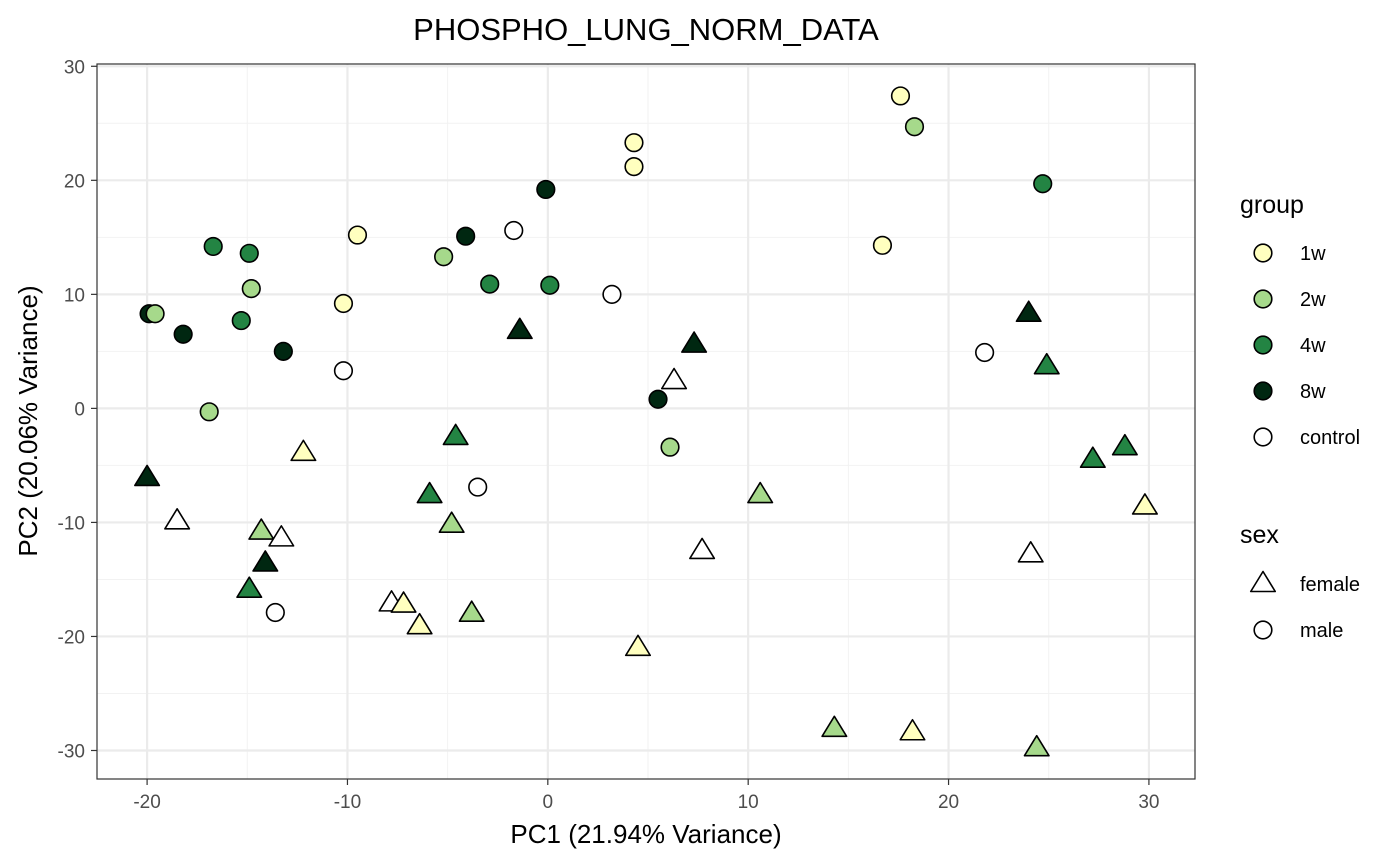  Describe the element at coordinates (71, 523) in the screenshot. I see `y-tick-label: -10` at that location.